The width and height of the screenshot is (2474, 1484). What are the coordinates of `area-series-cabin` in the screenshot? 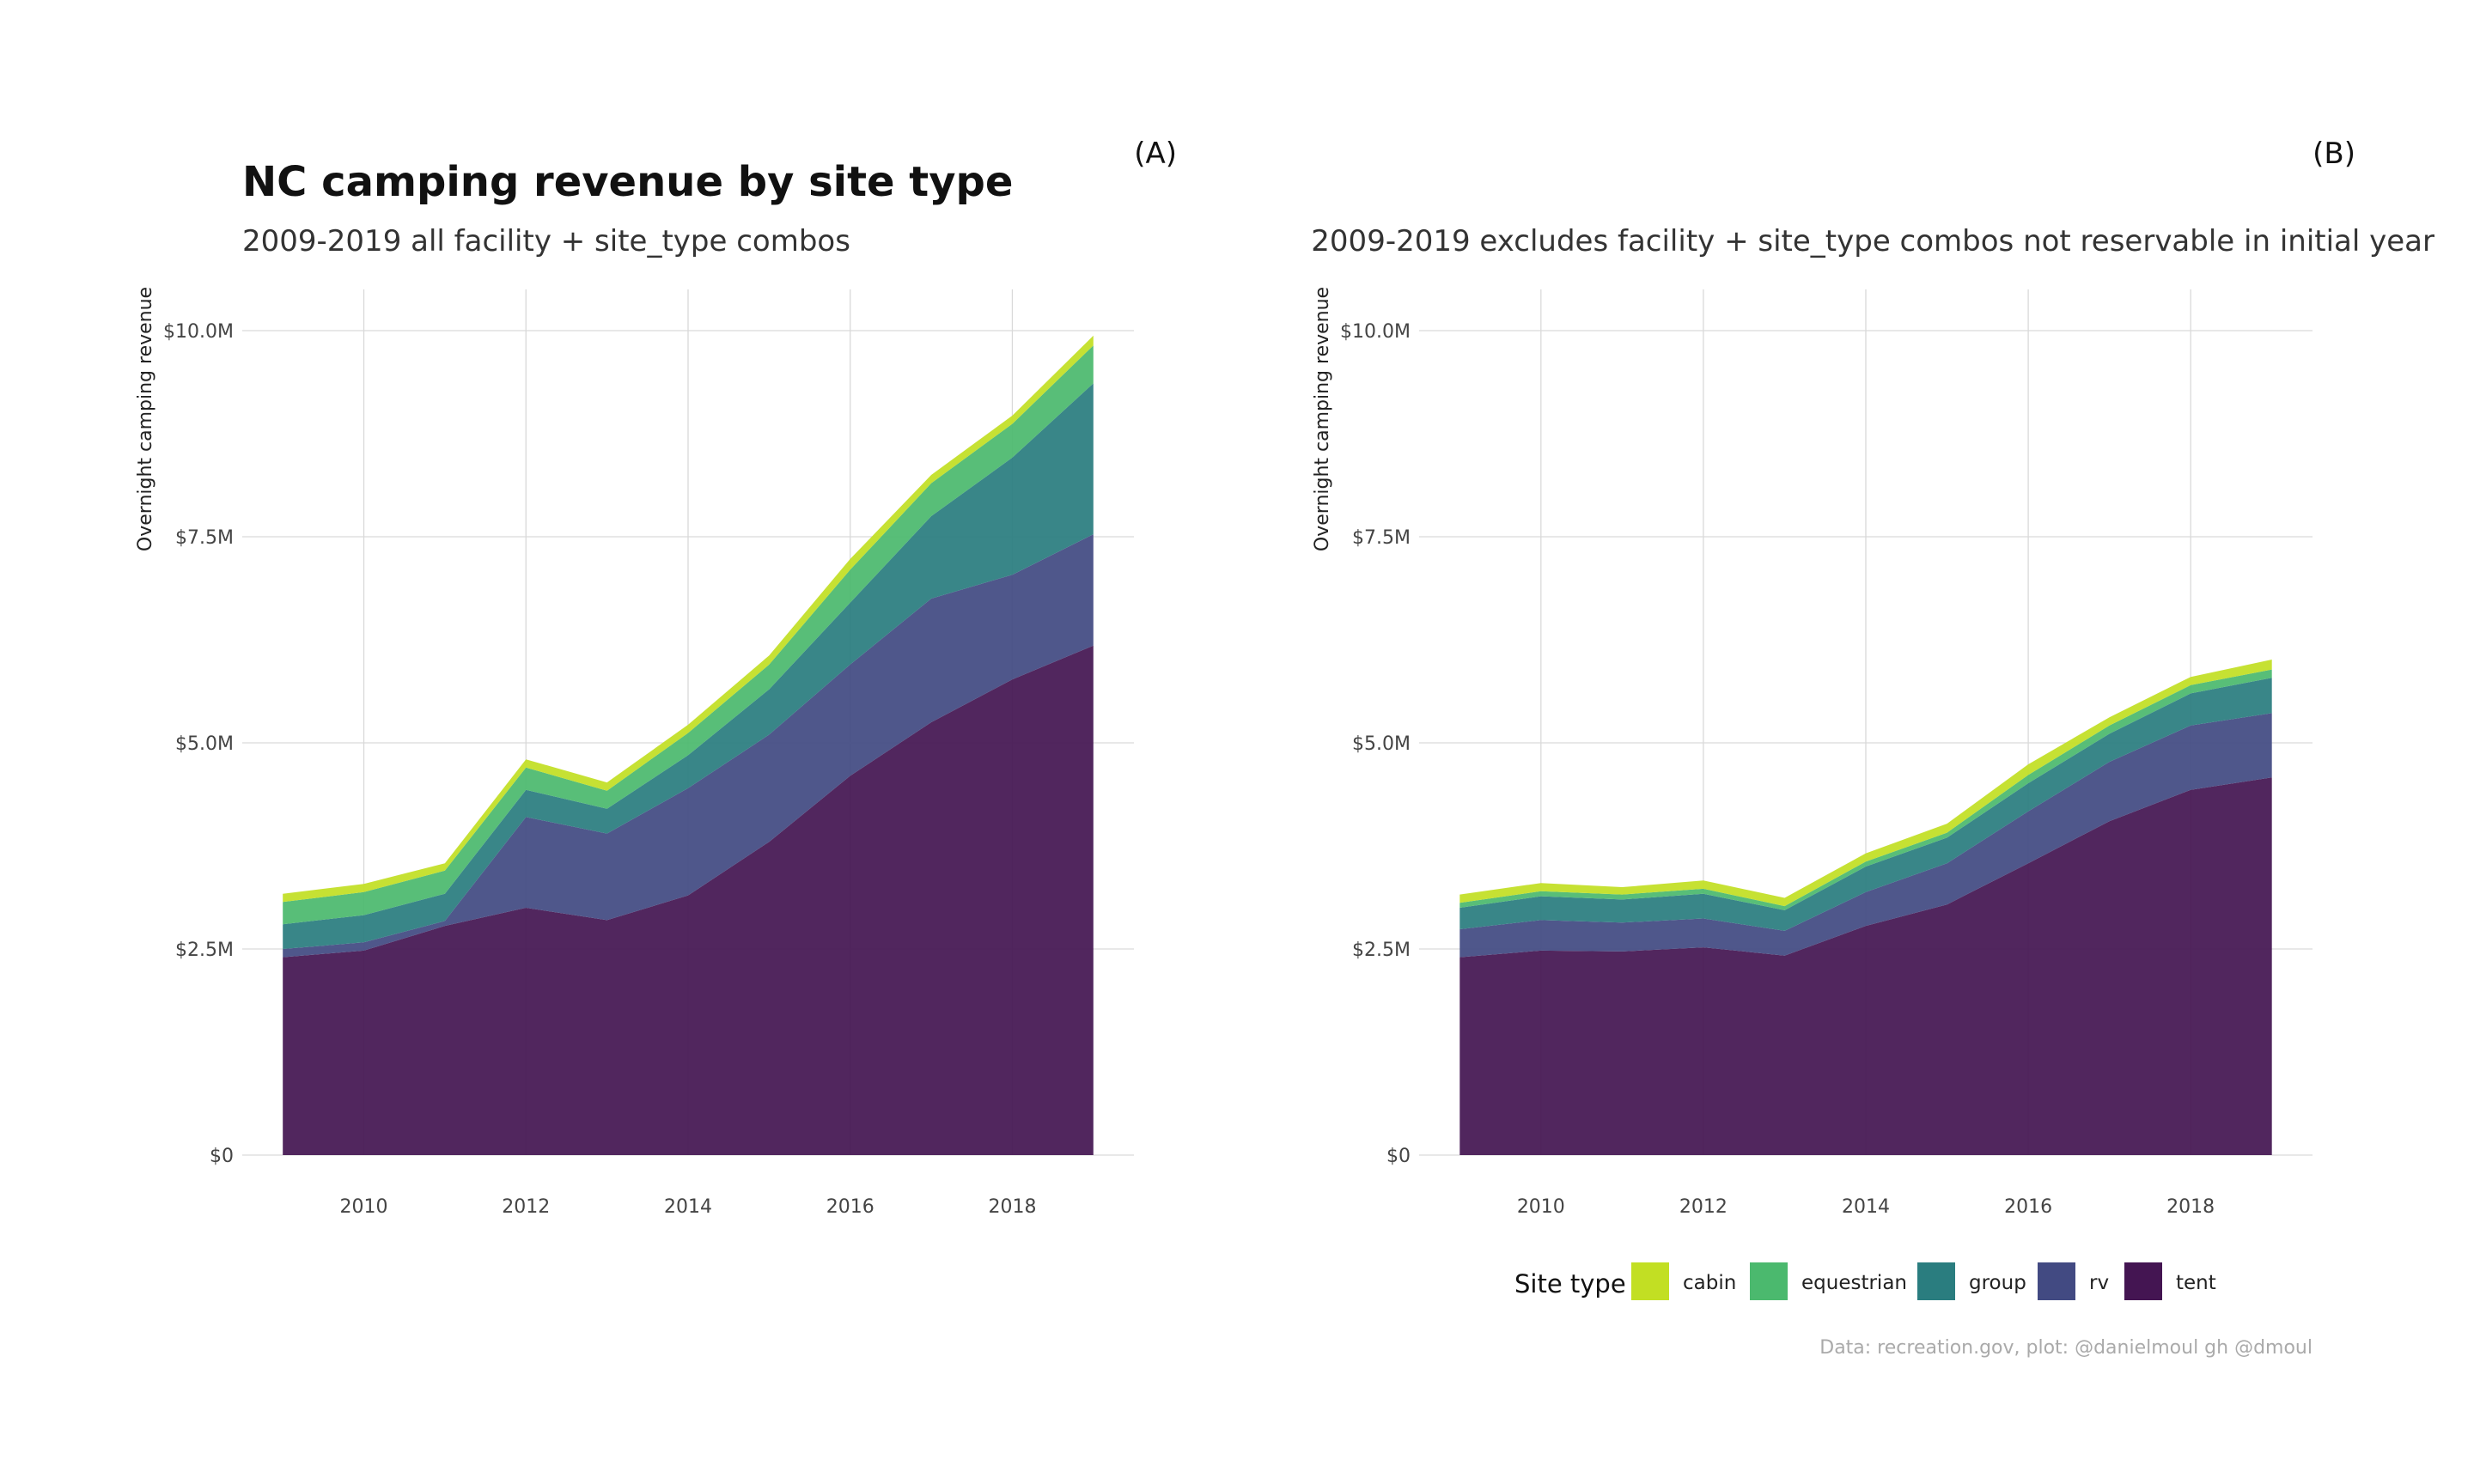 It's located at (1865, 783).